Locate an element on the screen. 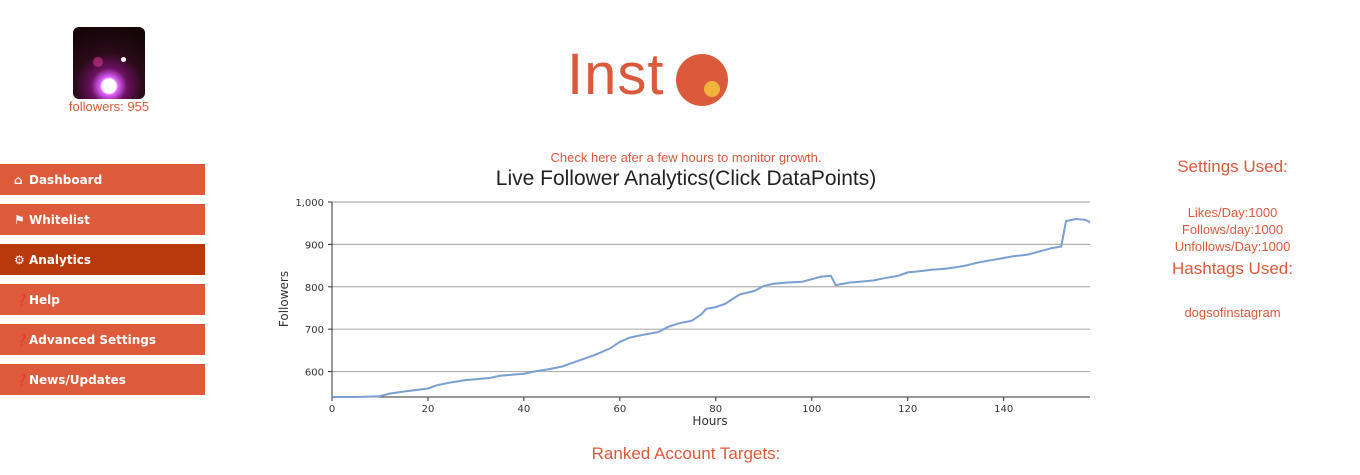  sidebar-item-analytics: ⚙ Analytics is located at coordinates (102, 259).